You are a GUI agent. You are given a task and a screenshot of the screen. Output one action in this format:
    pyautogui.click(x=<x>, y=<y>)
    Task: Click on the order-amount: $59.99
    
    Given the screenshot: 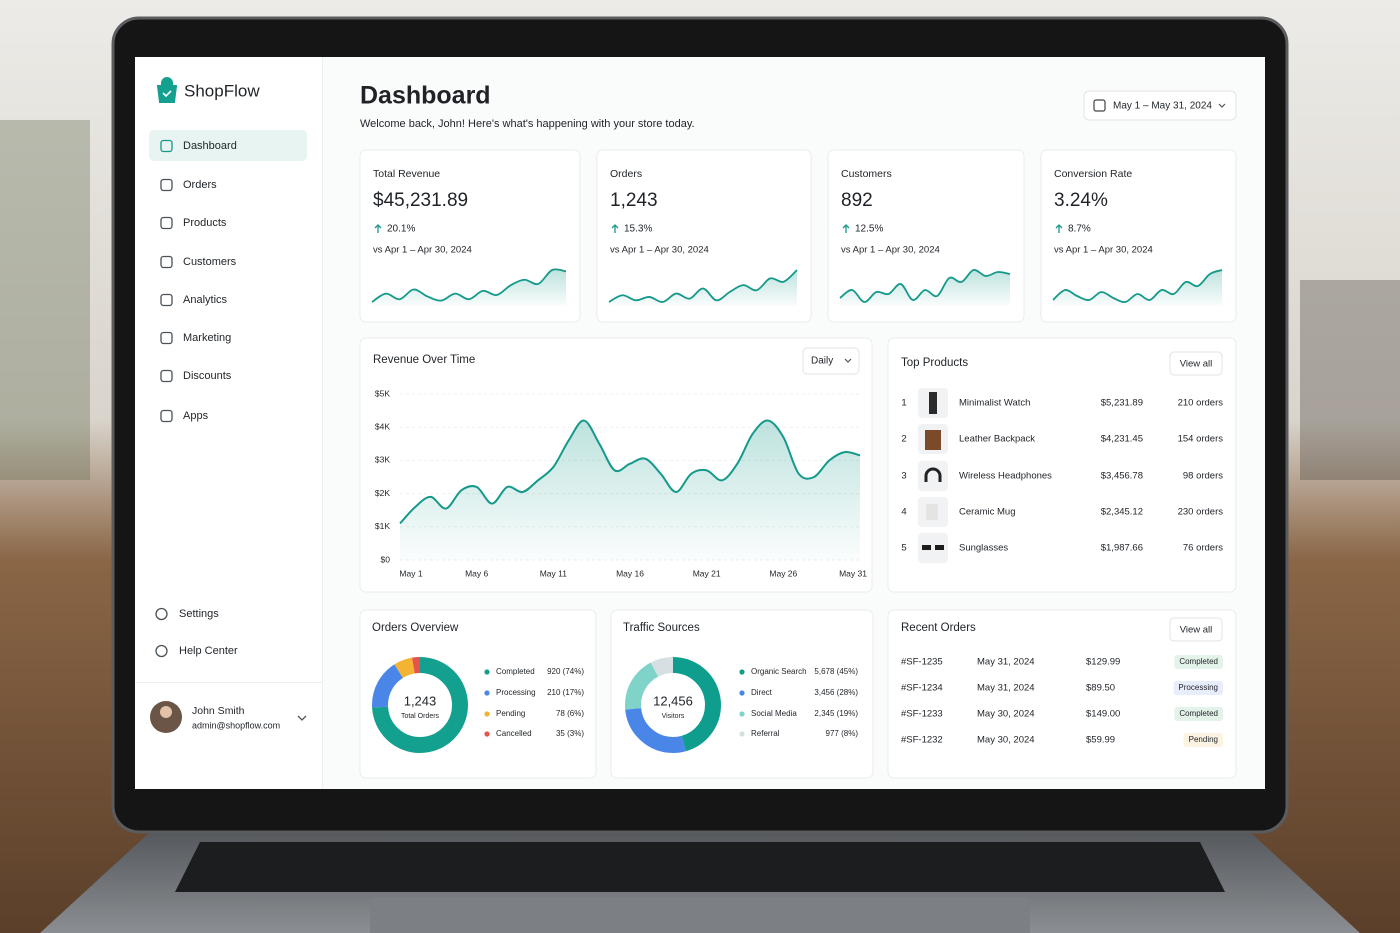 What is the action you would take?
    pyautogui.click(x=1100, y=740)
    